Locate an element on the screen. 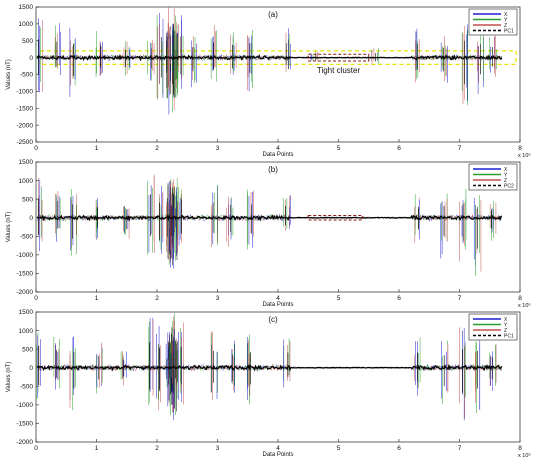 This screenshot has width=550, height=469. y-tick-label: -2500 is located at coordinates (24, 142).